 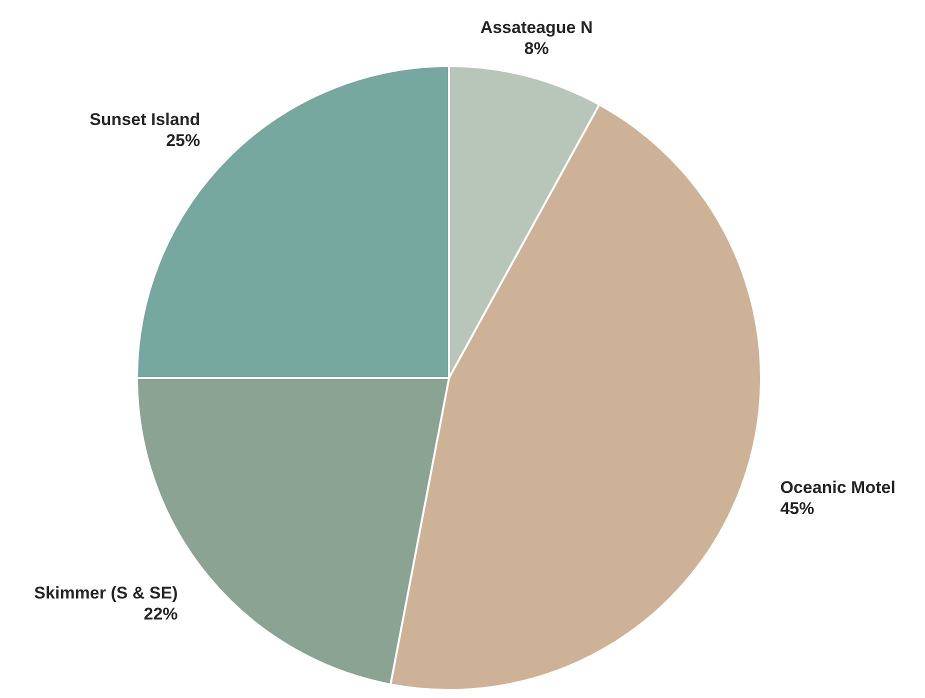 I want to click on slice-label: Sunset Island, so click(x=145, y=120).